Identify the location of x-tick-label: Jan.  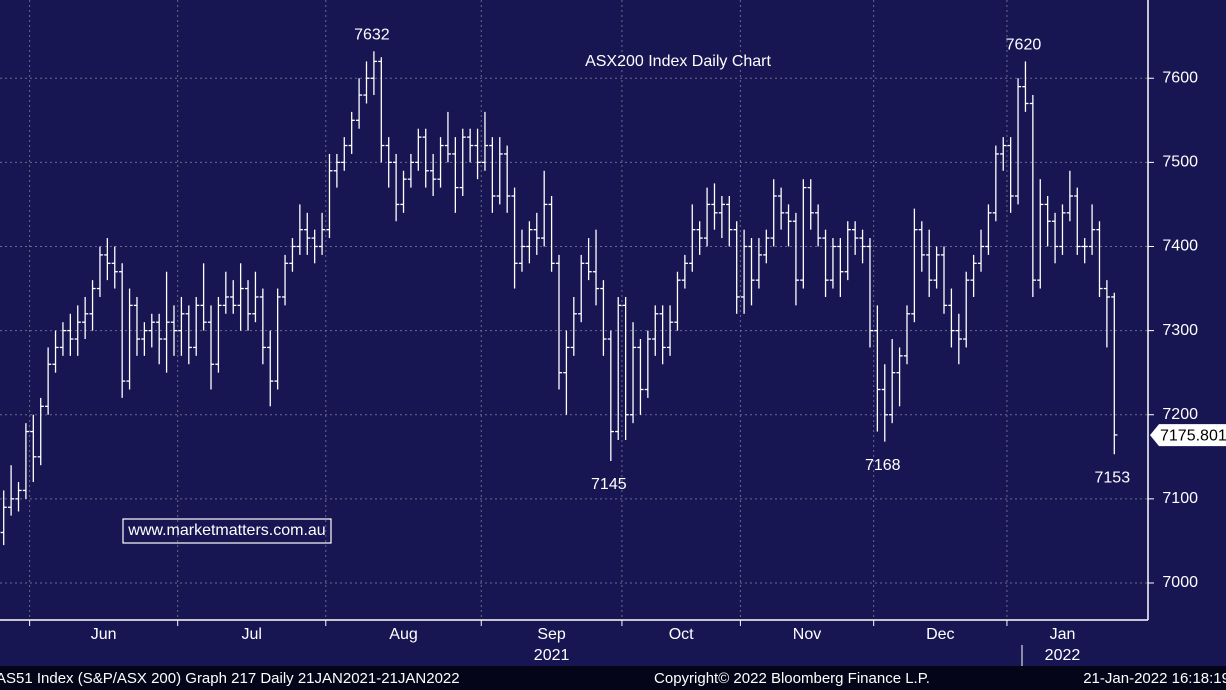
(1063, 634).